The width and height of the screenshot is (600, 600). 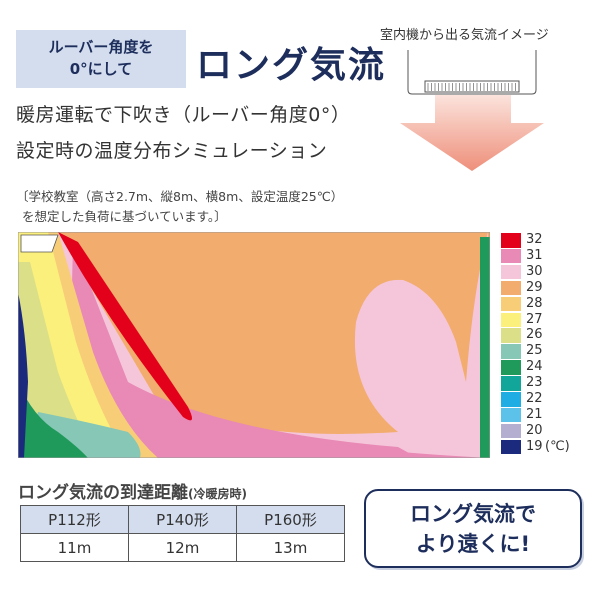 I want to click on callout-line1: ロング気流で, so click(x=473, y=514).